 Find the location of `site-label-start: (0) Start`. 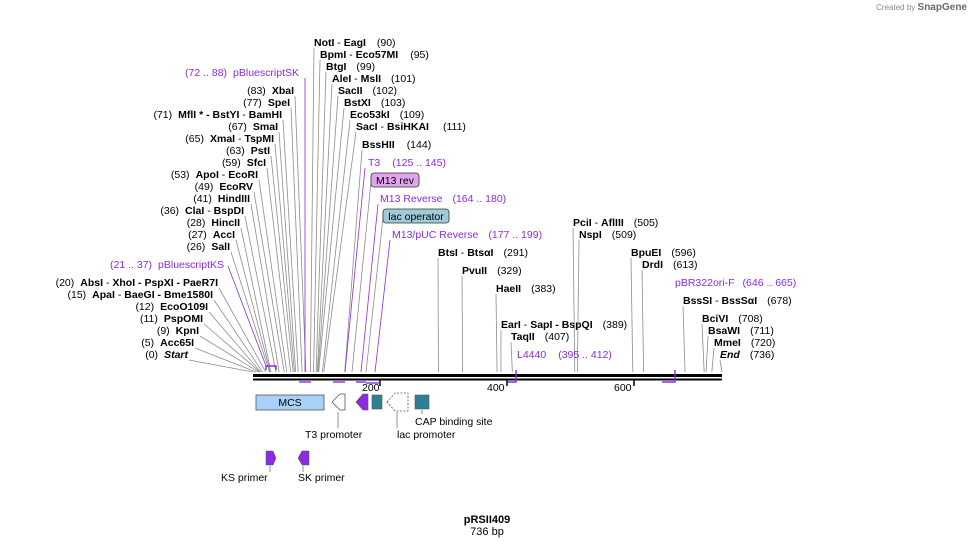

site-label-start: (0) Start is located at coordinates (166, 355).